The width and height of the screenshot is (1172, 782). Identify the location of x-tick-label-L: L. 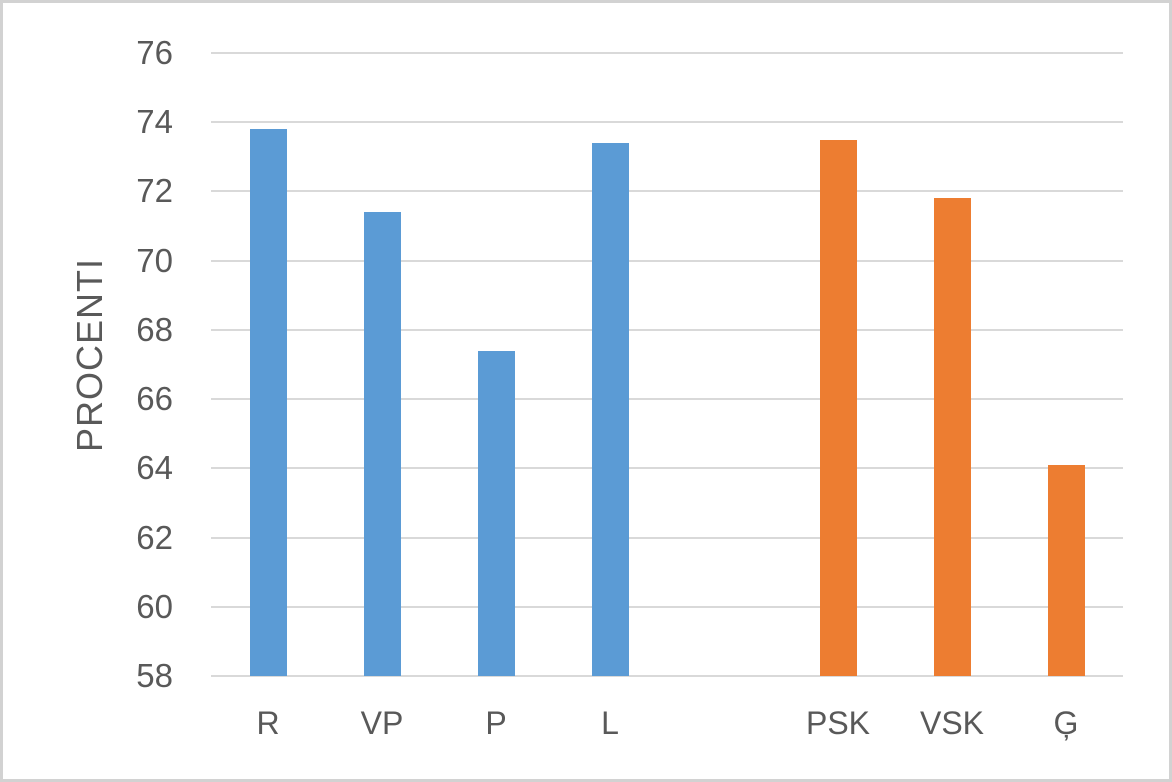
(610, 723).